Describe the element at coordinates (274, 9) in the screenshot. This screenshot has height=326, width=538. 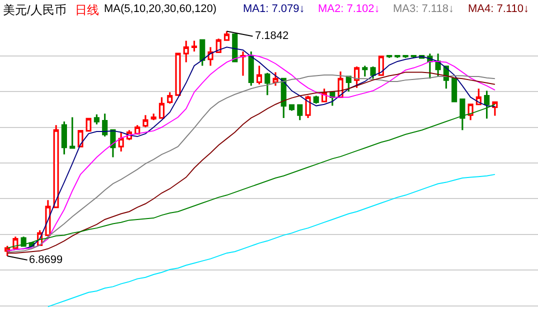
I see `text: MA1: 7.079↓` at that location.